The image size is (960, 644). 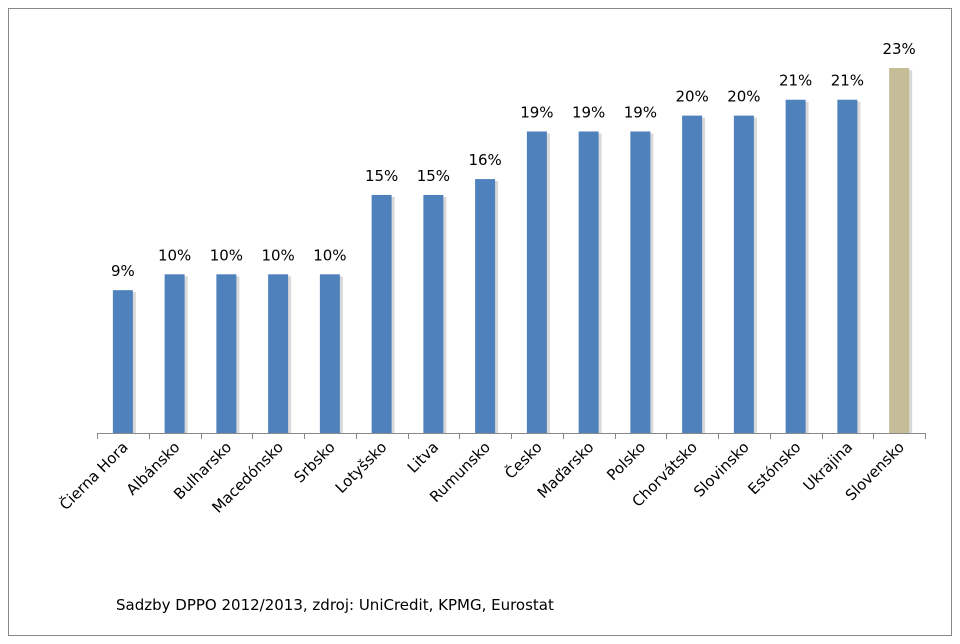 I want to click on data-label: 9%, so click(x=123, y=271).